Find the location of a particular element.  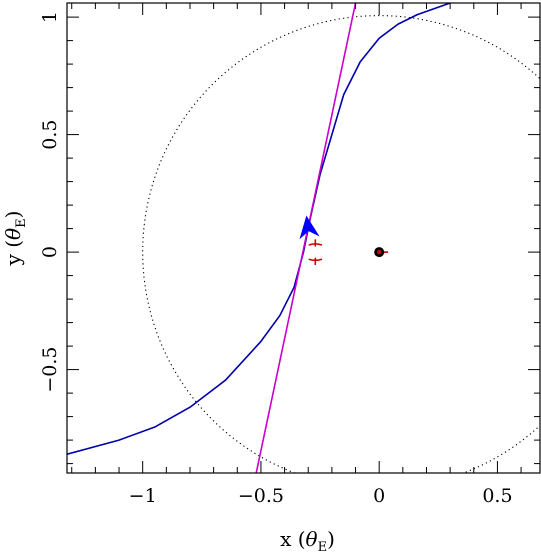

x-axis-label: x (θE) is located at coordinates (307, 541).